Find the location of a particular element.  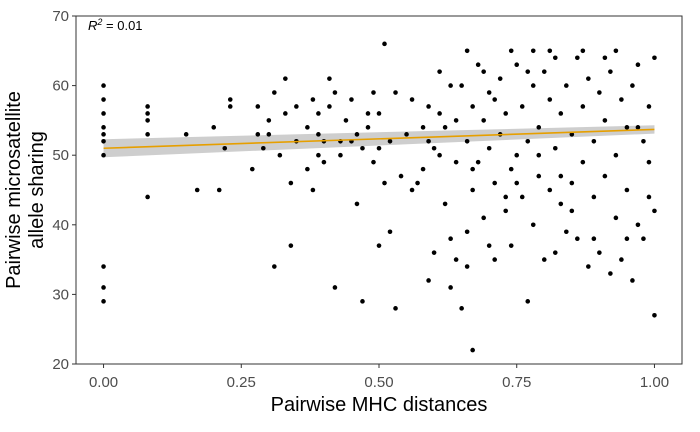

trend-line is located at coordinates (379, 139).